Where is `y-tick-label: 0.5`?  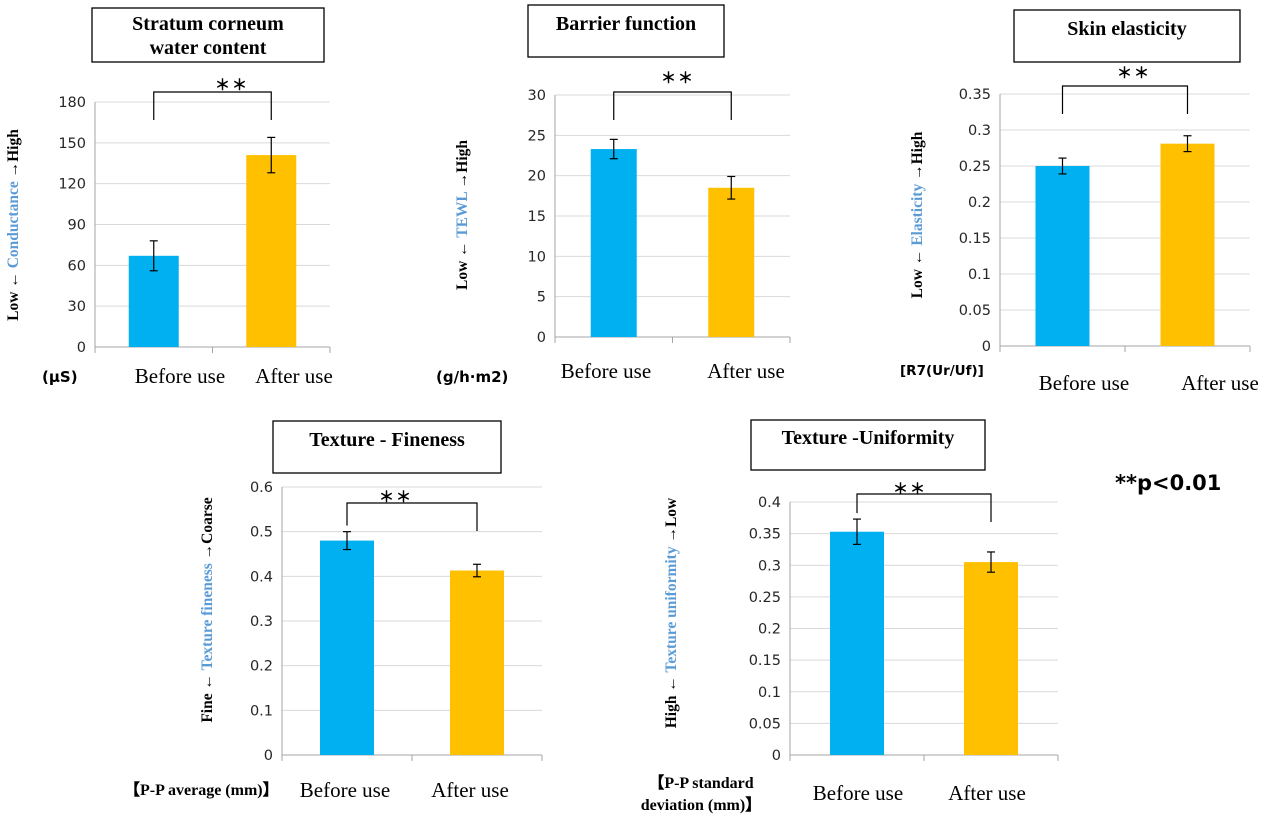 y-tick-label: 0.5 is located at coordinates (261, 533).